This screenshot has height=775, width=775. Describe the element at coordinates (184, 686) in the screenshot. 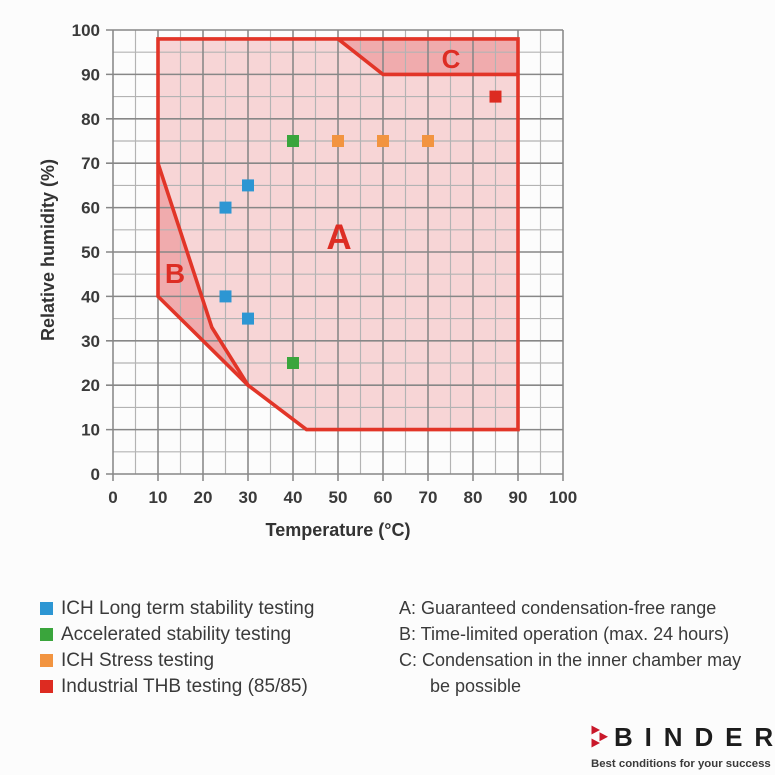

I see `svg-text: Industrial THB testing (85/85)` at that location.